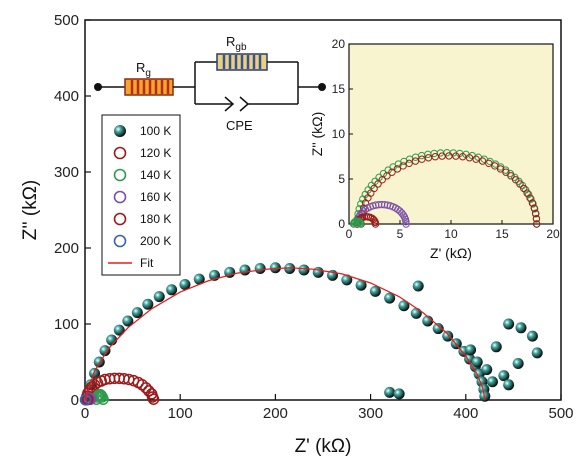 Image resolution: width=576 pixels, height=461 pixels. What do you see at coordinates (155, 197) in the screenshot?
I see `legend-label: 160 K` at bounding box center [155, 197].